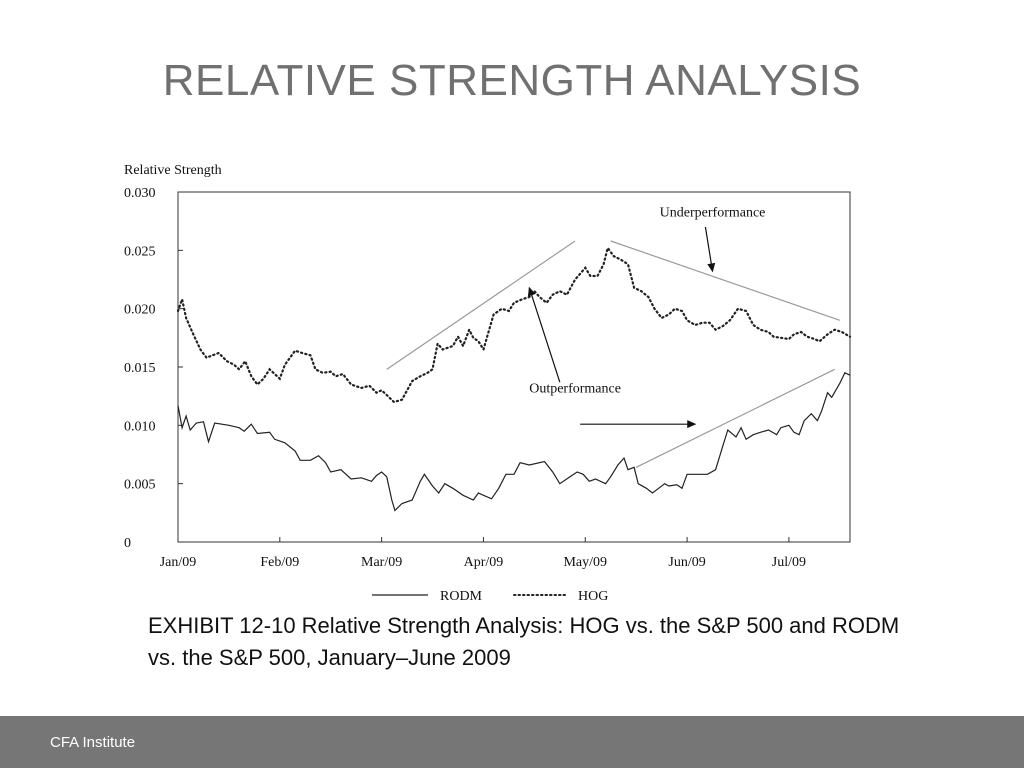 The width and height of the screenshot is (1024, 768). I want to click on y-tick-label: 0.005, so click(140, 485).